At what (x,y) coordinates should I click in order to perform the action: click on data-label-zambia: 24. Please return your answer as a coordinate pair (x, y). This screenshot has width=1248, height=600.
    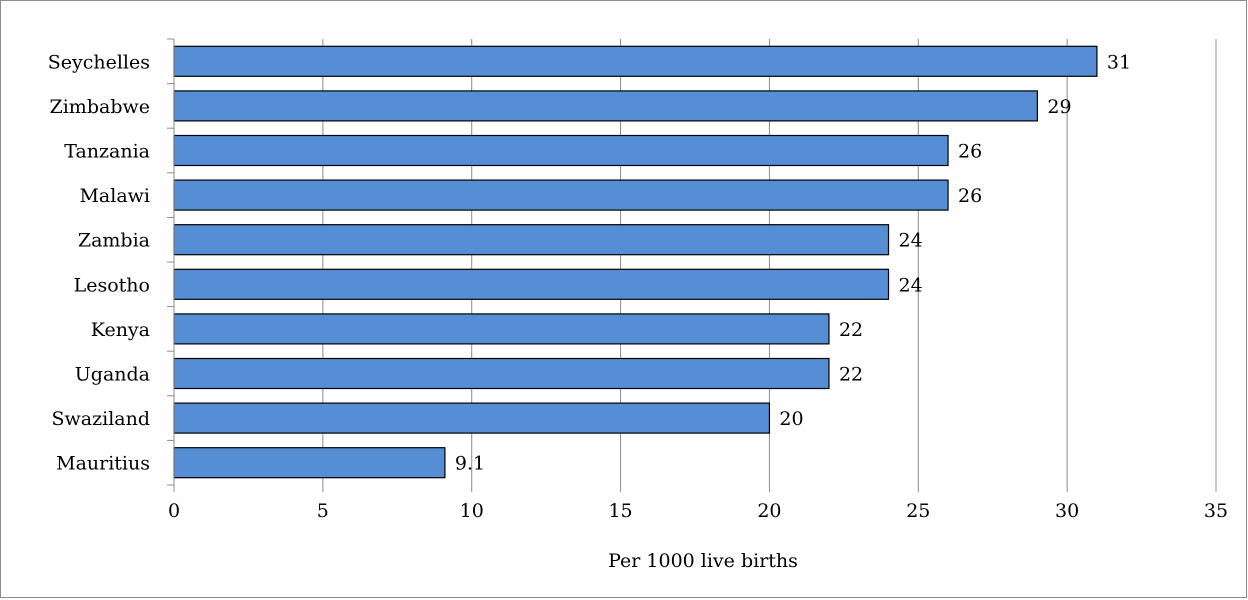
    Looking at the image, I should click on (911, 241).